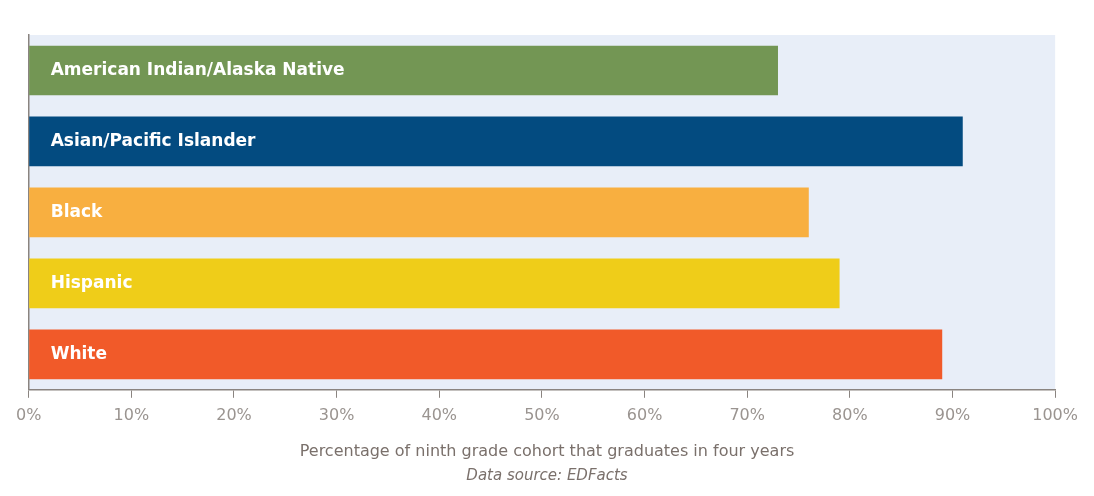 This screenshot has width=1094, height=496. What do you see at coordinates (747, 414) in the screenshot?
I see `x-tick-label: 70%` at bounding box center [747, 414].